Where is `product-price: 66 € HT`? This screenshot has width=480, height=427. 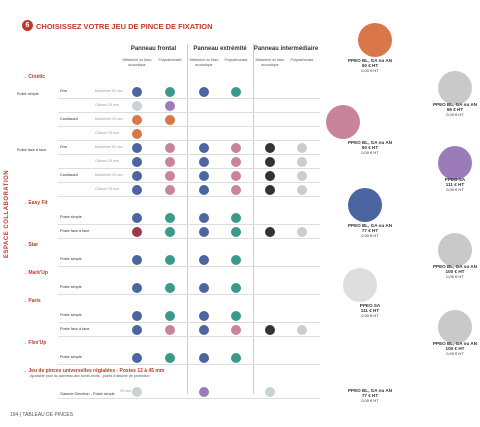
product-price: 66 € HT is located at coordinates (455, 109).